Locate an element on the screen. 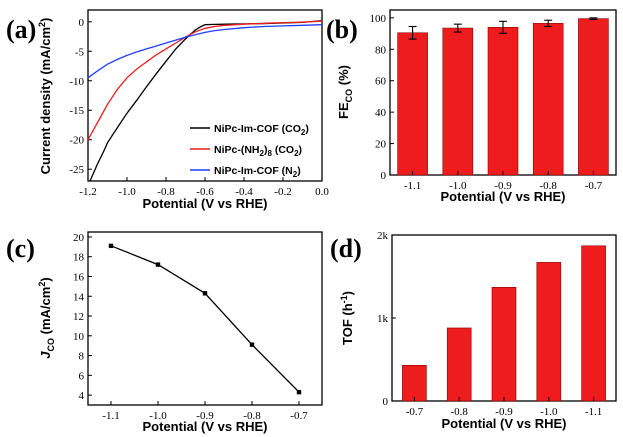 This screenshot has width=623, height=437. series-line-c is located at coordinates (205, 319).